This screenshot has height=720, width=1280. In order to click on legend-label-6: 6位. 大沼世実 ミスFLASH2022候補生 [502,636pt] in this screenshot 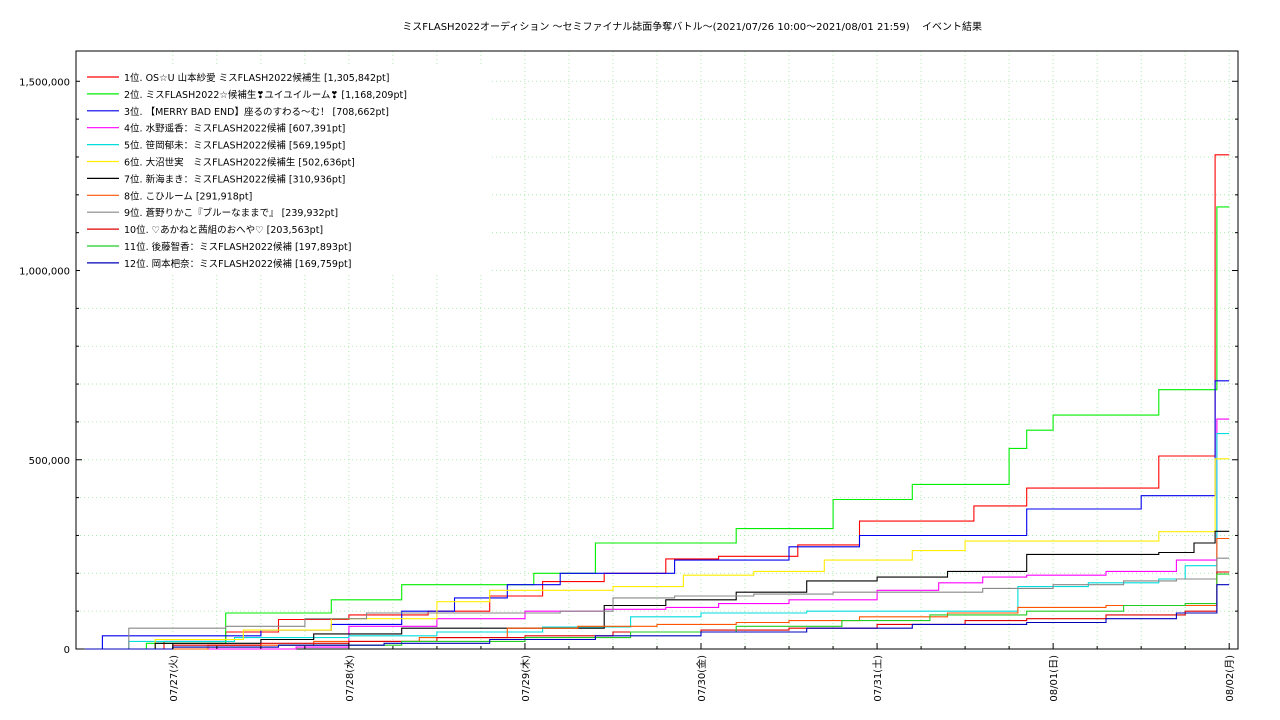, I will do `click(239, 163)`.